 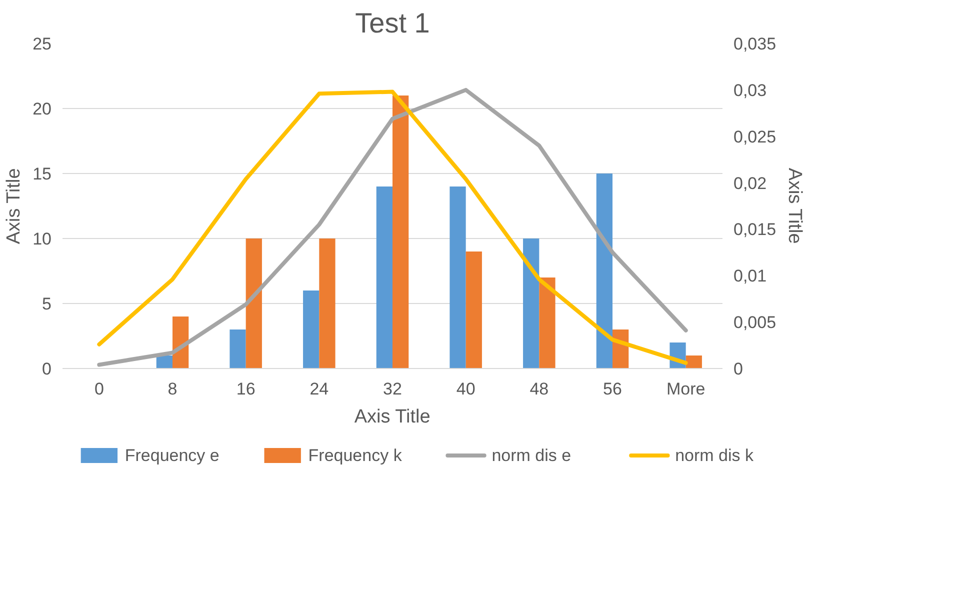 I want to click on y-tick-label: 20, so click(x=42, y=109).